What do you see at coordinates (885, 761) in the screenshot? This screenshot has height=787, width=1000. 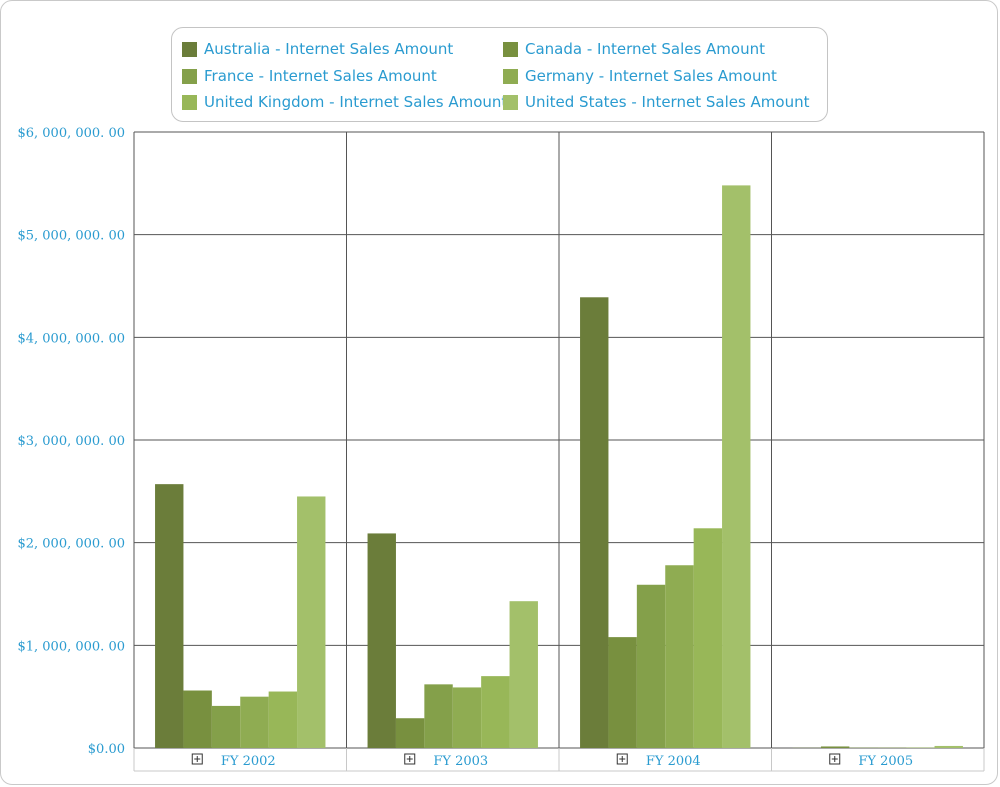 I see `x-tick-label: FY 2005` at bounding box center [885, 761].